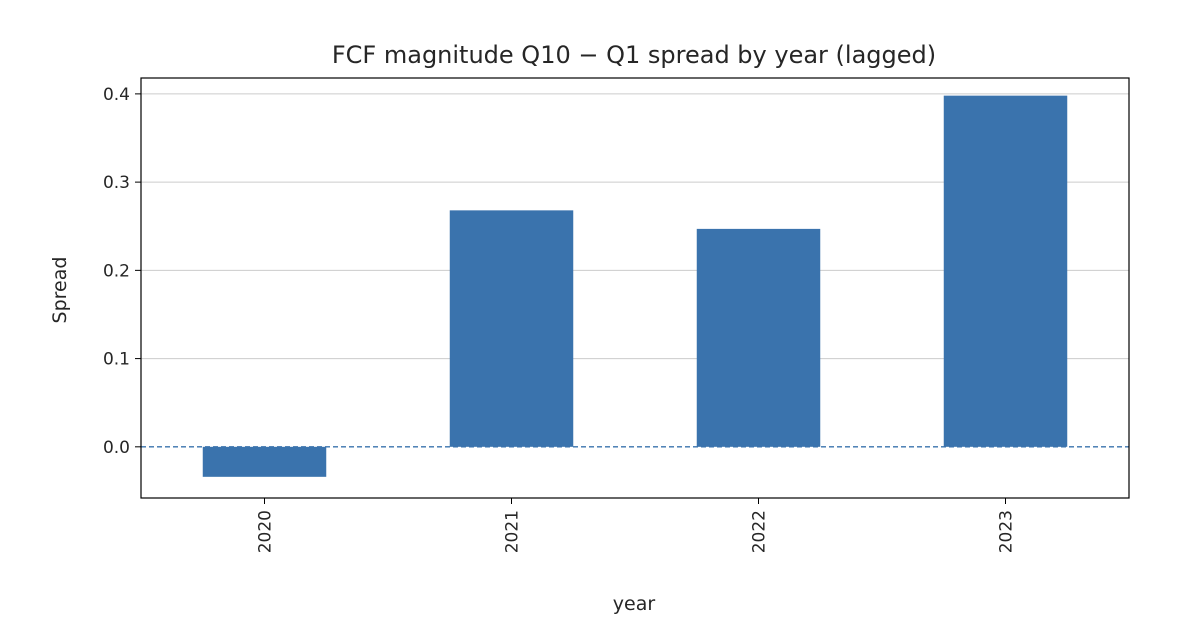 This screenshot has width=1204, height=636. Describe the element at coordinates (760, 531) in the screenshot. I see `x-tick-label-2022: 2022` at that location.